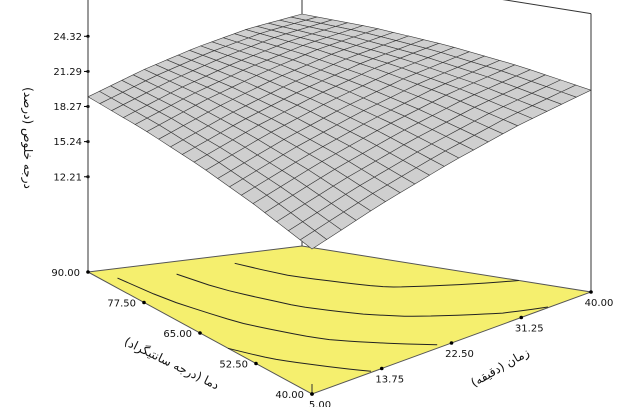  I want to click on z-tick-label: 18.27, so click(67, 107).